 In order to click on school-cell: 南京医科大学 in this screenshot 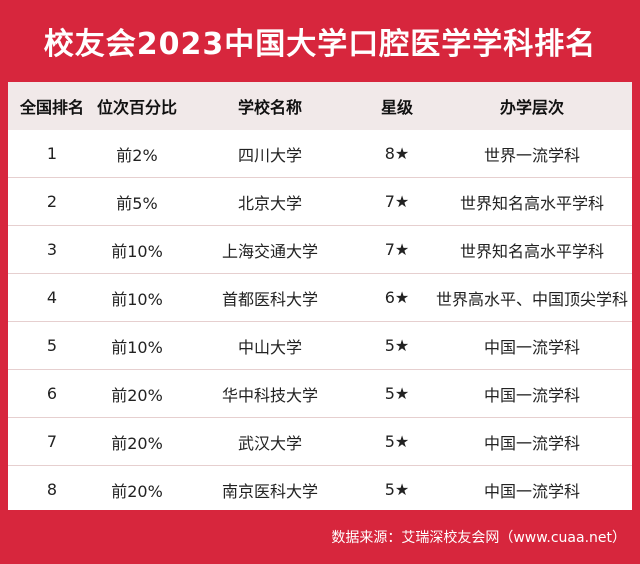, I will do `click(269, 491)`.